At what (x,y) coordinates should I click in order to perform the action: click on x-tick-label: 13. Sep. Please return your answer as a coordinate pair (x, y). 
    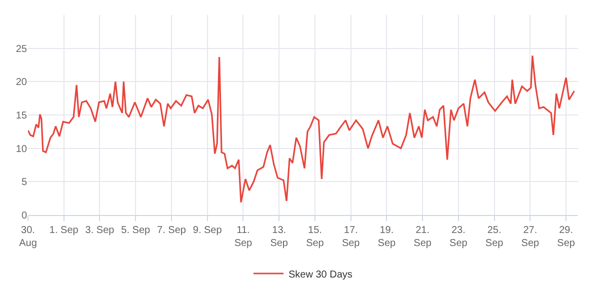
    Looking at the image, I should click on (279, 237).